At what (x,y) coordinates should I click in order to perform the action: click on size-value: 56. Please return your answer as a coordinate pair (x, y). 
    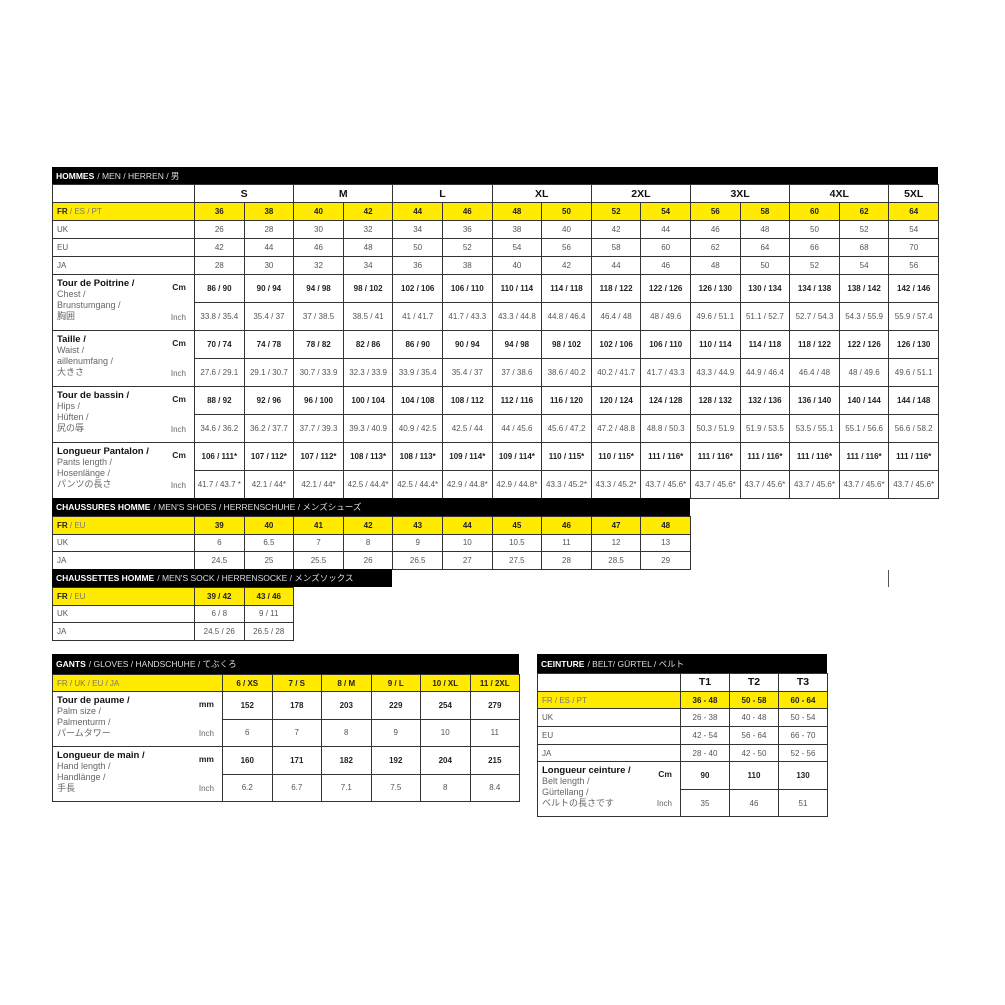
    Looking at the image, I should click on (913, 265).